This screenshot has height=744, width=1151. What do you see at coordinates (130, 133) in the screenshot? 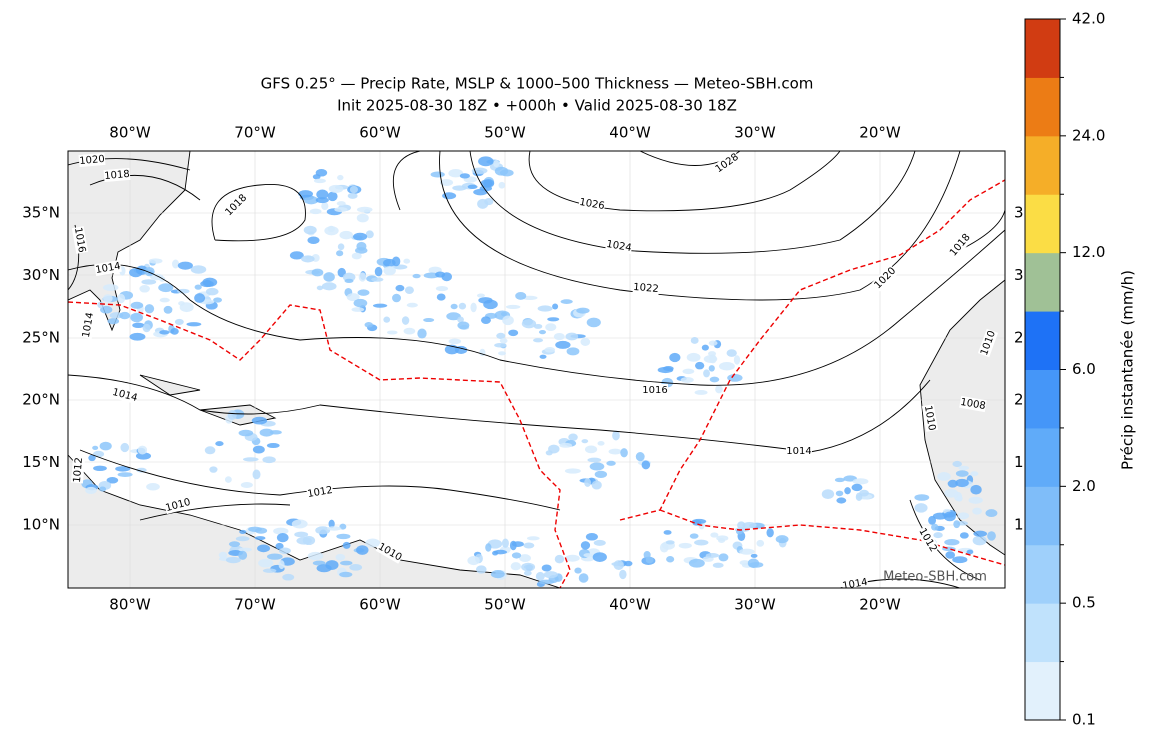
I see `lon-label: 80°W` at bounding box center [130, 133].